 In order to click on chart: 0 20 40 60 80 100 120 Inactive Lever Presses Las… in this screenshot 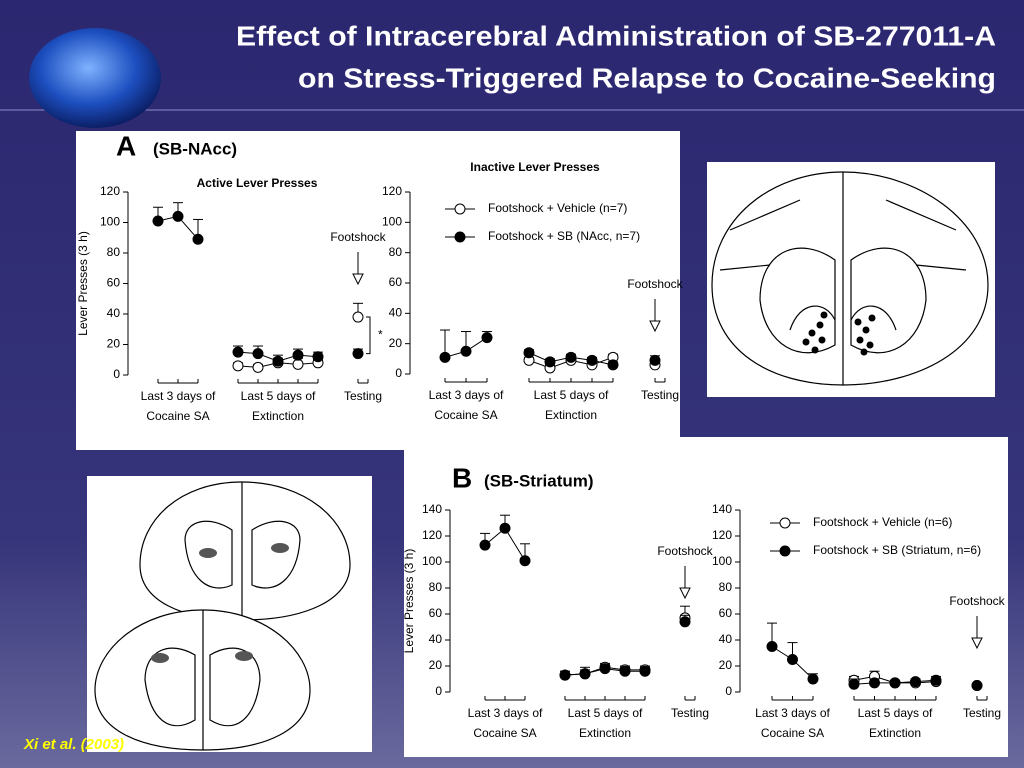, I will do `click(533, 291)`.